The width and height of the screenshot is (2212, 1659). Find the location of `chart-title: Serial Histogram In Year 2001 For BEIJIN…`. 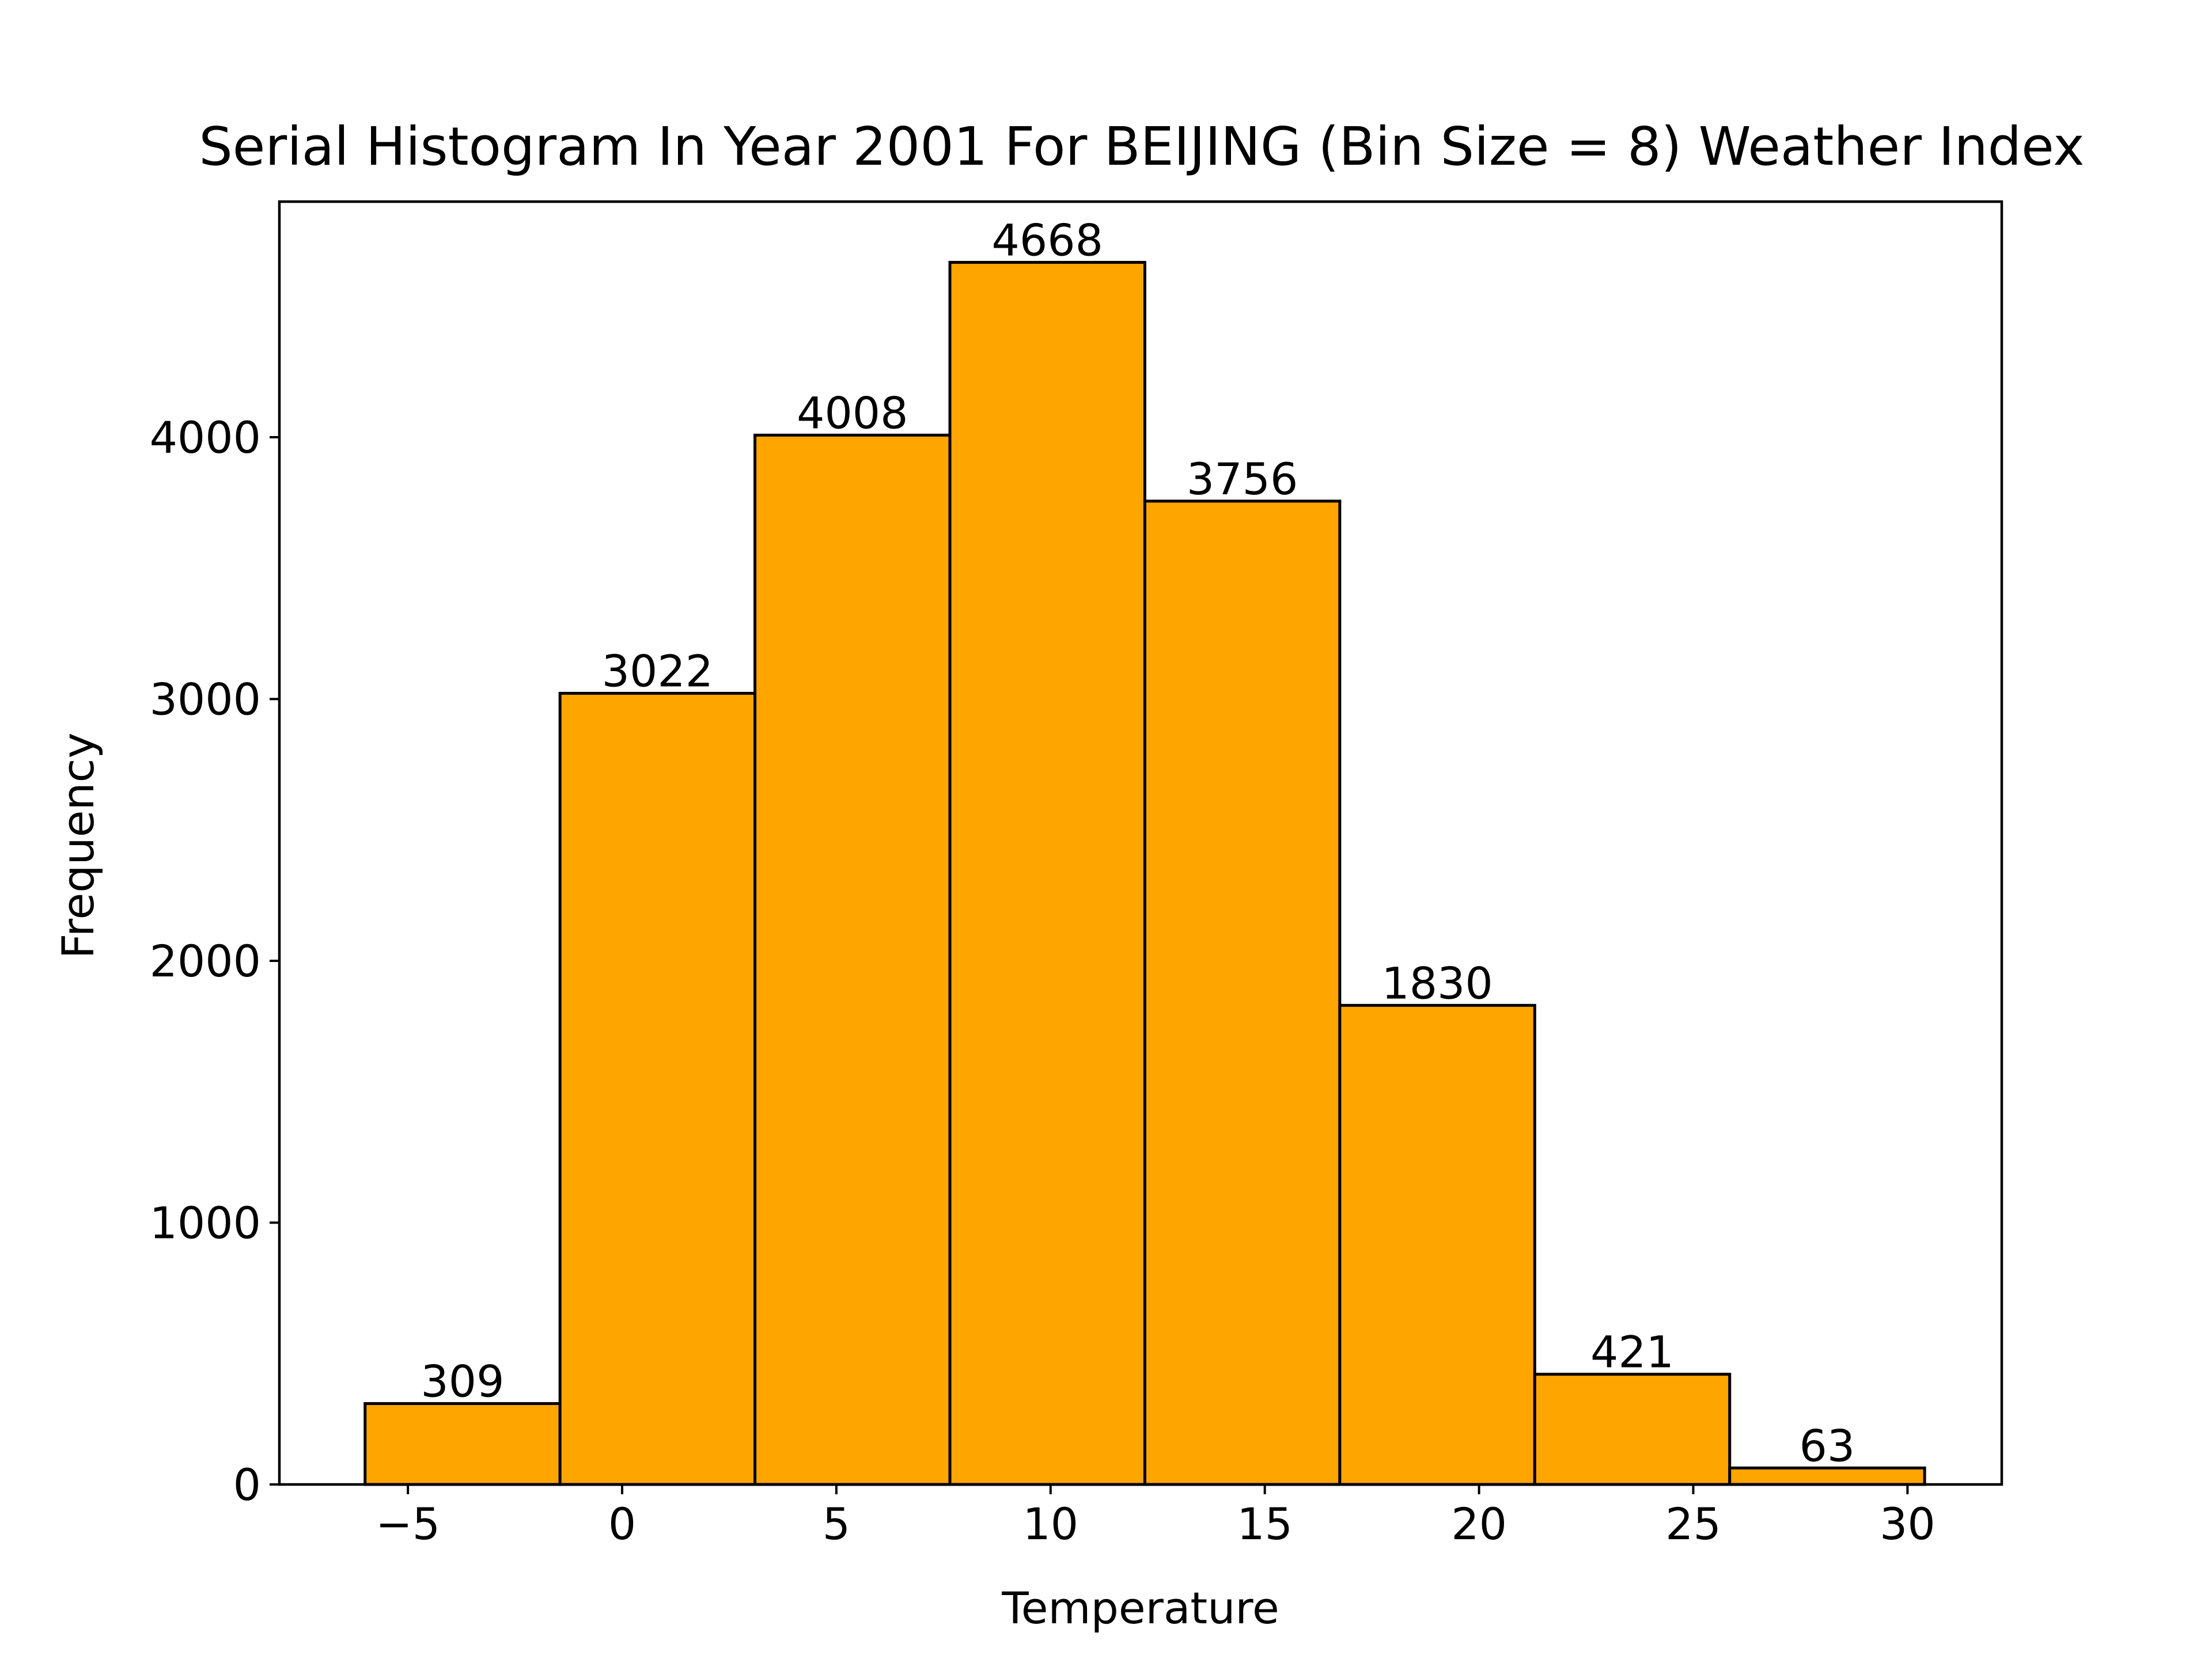

chart-title: Serial Histogram In Year 2001 For BEIJIN… is located at coordinates (1141, 146).